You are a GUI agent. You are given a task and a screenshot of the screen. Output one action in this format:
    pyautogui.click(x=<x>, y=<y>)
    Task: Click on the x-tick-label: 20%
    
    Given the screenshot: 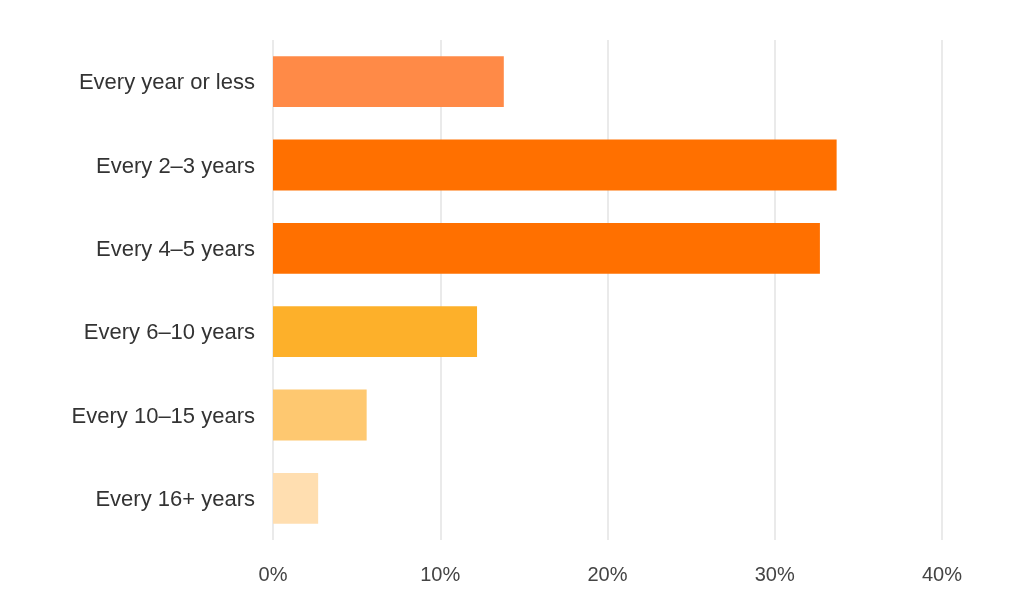 What is the action you would take?
    pyautogui.click(x=607, y=574)
    